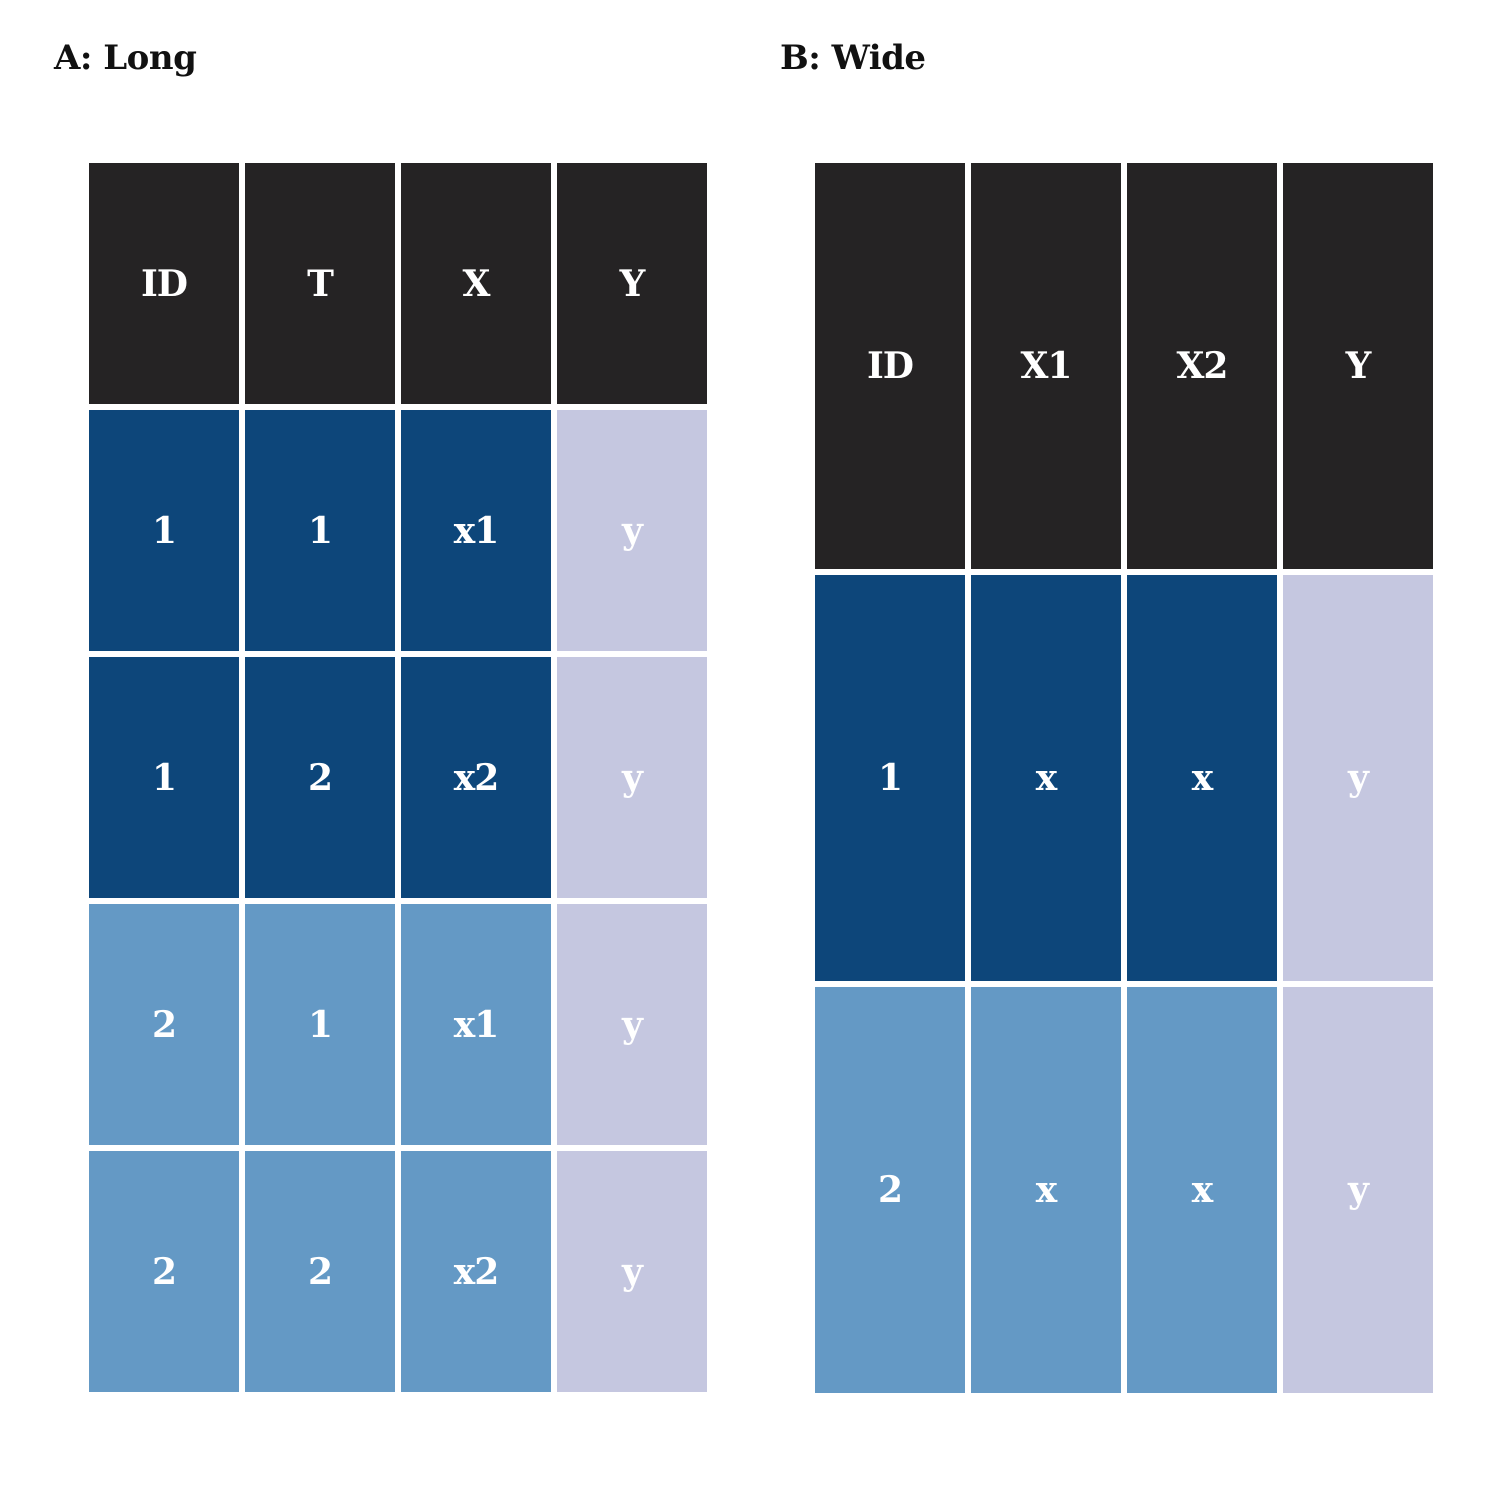 The width and height of the screenshot is (1512, 1512). Describe the element at coordinates (853, 58) in the screenshot. I see `panel-b-title: B: Wide` at that location.